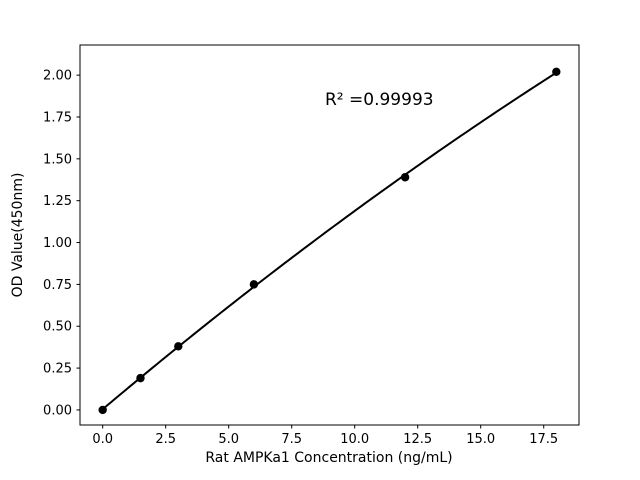 Image resolution: width=640 pixels, height=480 pixels. Describe the element at coordinates (291, 439) in the screenshot. I see `x-tick-label: 7.5` at that location.